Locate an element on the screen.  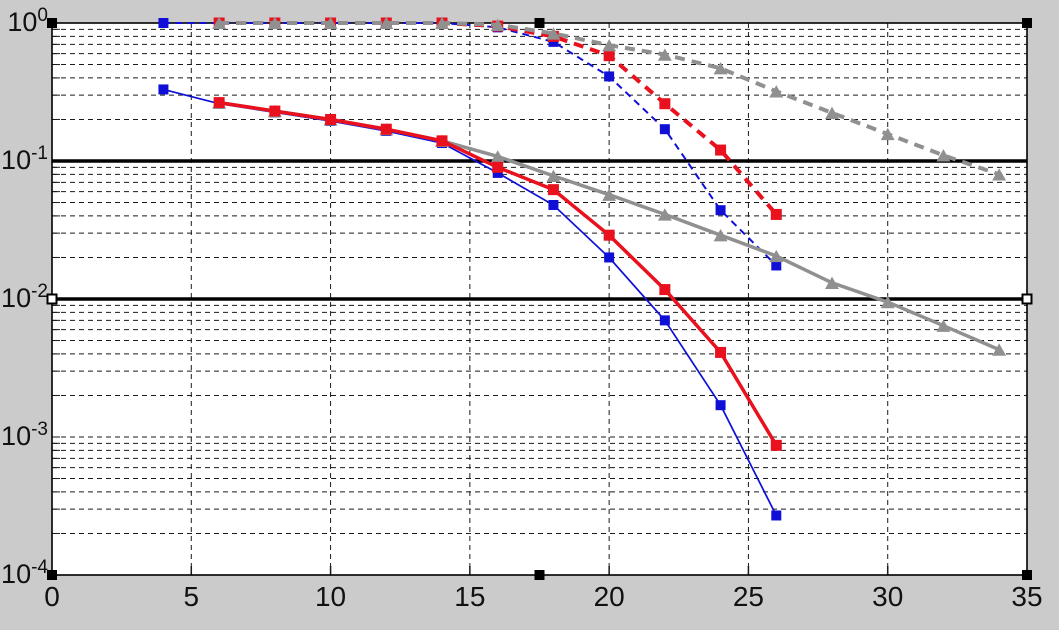
selection-handle-mid-left is located at coordinates (52, 299).